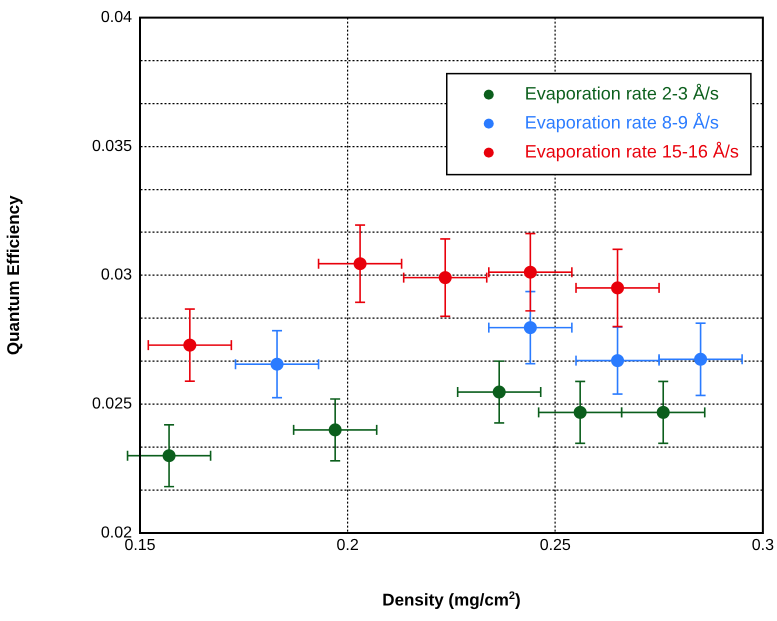 This screenshot has width=777, height=621. Describe the element at coordinates (13, 275) in the screenshot. I see `y-axis-title: Quantum Efficiency` at that location.